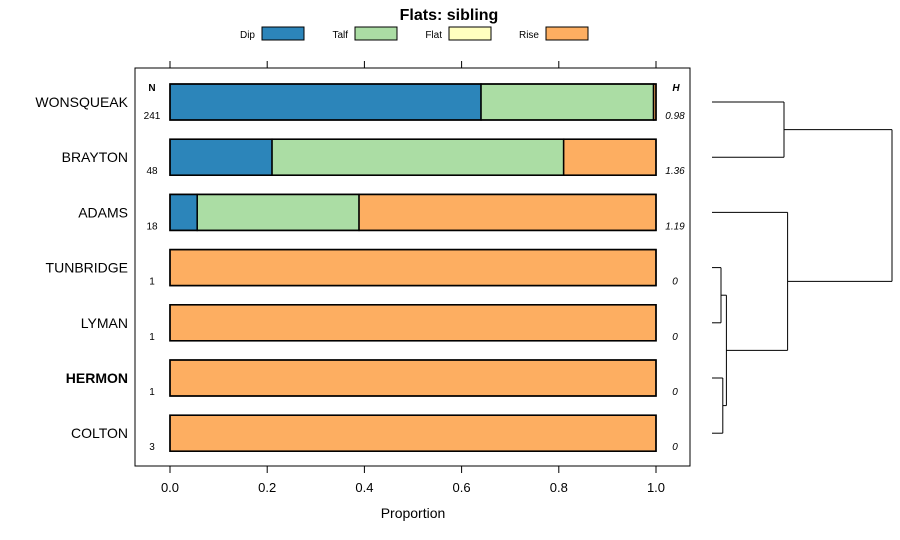 This screenshot has width=900, height=540. I want to click on x-tick-label: 0.4, so click(364, 487).